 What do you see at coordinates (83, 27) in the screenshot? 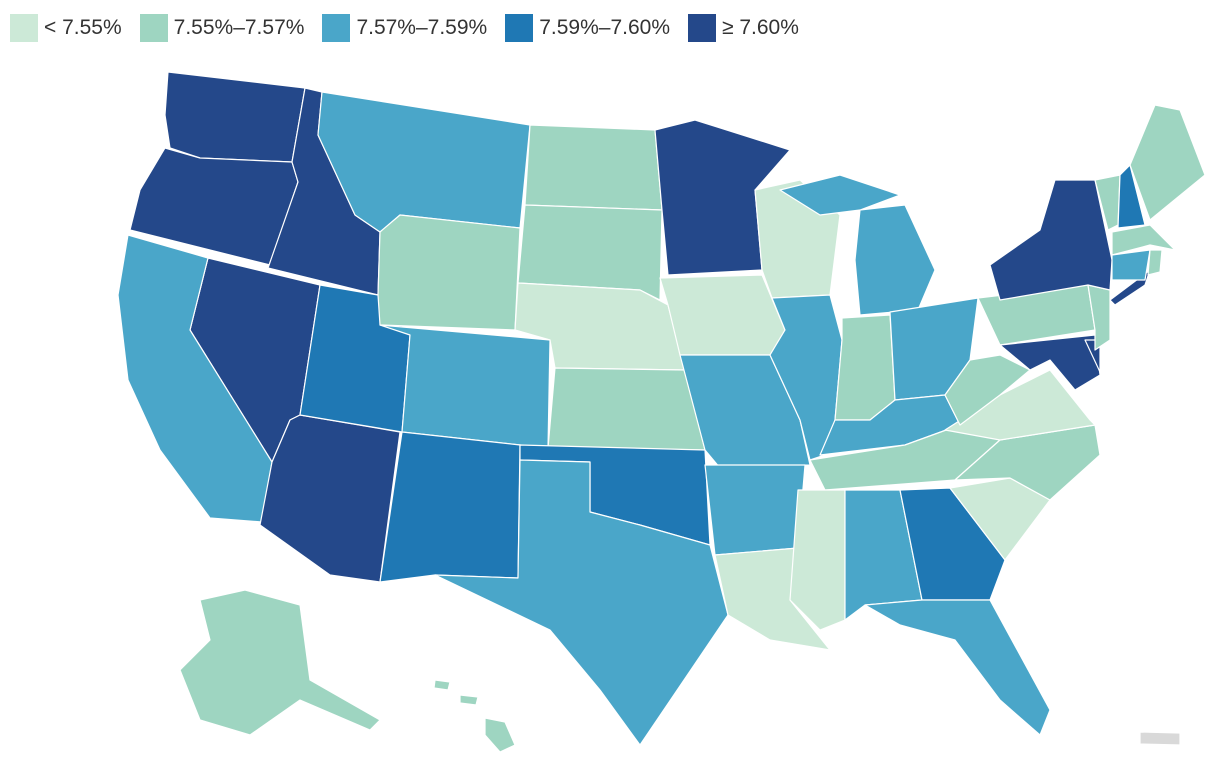
I see `legend-label: < 7.55%` at bounding box center [83, 27].